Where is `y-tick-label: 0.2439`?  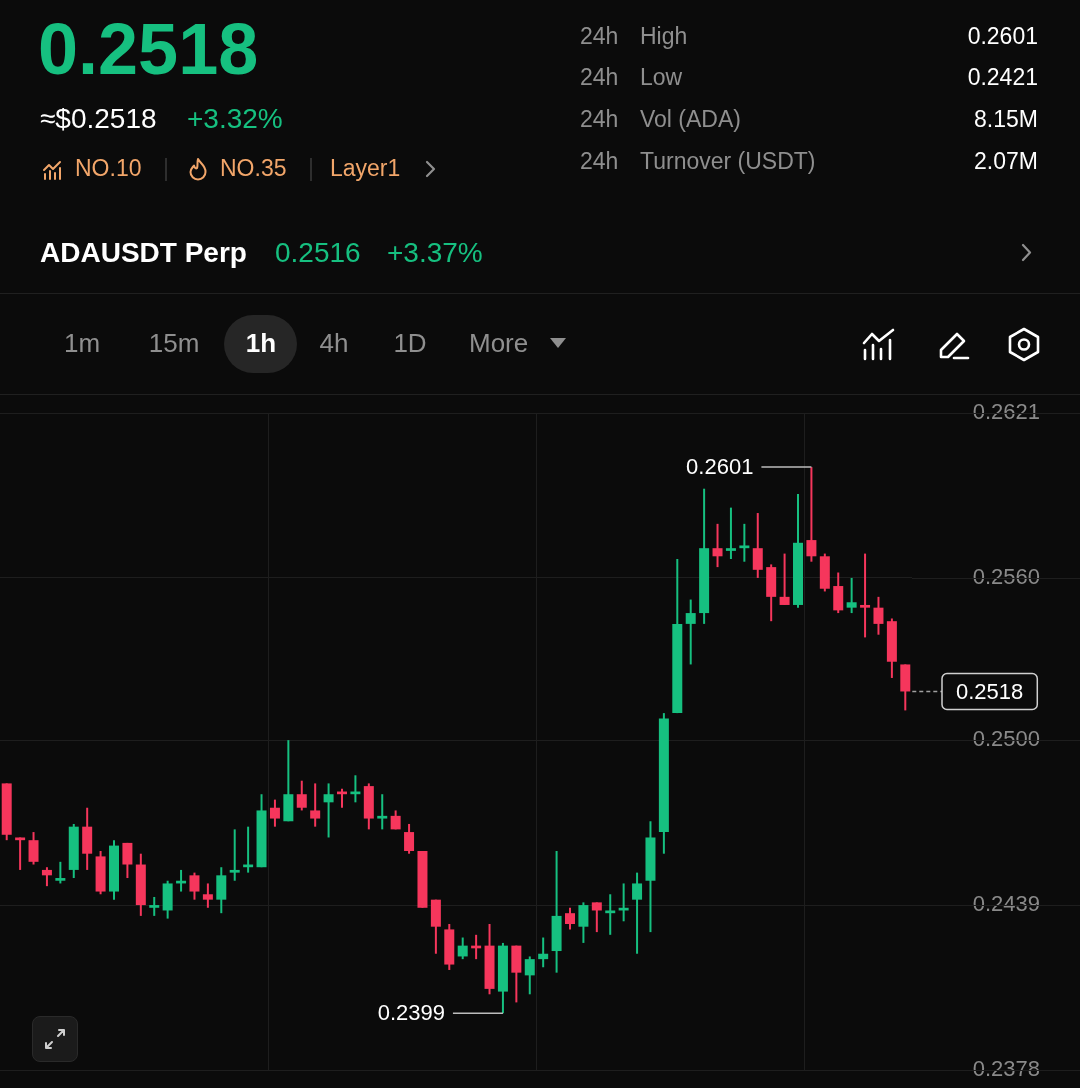
y-tick-label: 0.2439 is located at coordinates (1006, 904).